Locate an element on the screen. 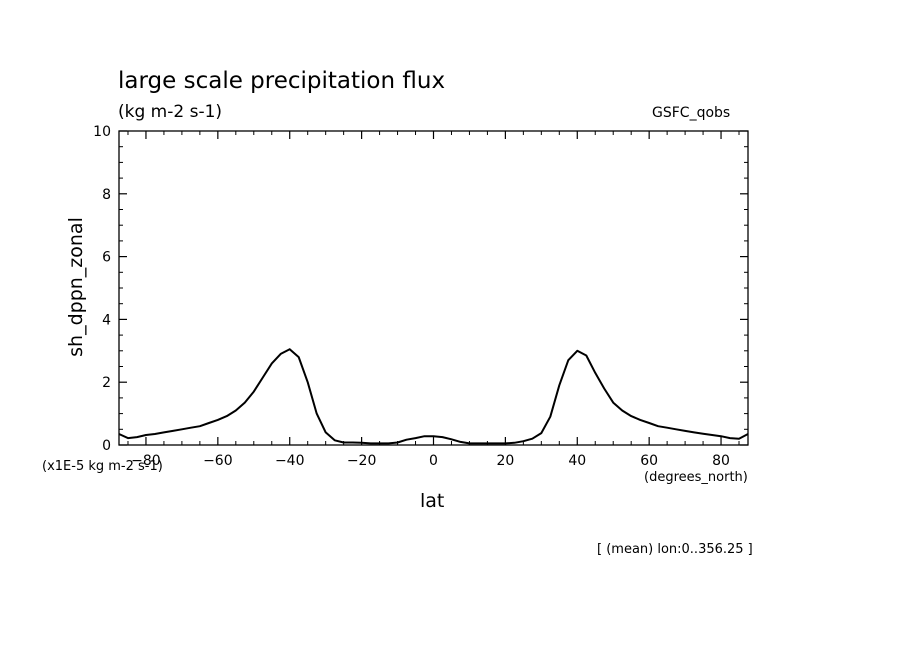 Image resolution: width=904 pixels, height=654 pixels. footnote: [ (mean) lon:0..356.25 ] is located at coordinates (675, 549).